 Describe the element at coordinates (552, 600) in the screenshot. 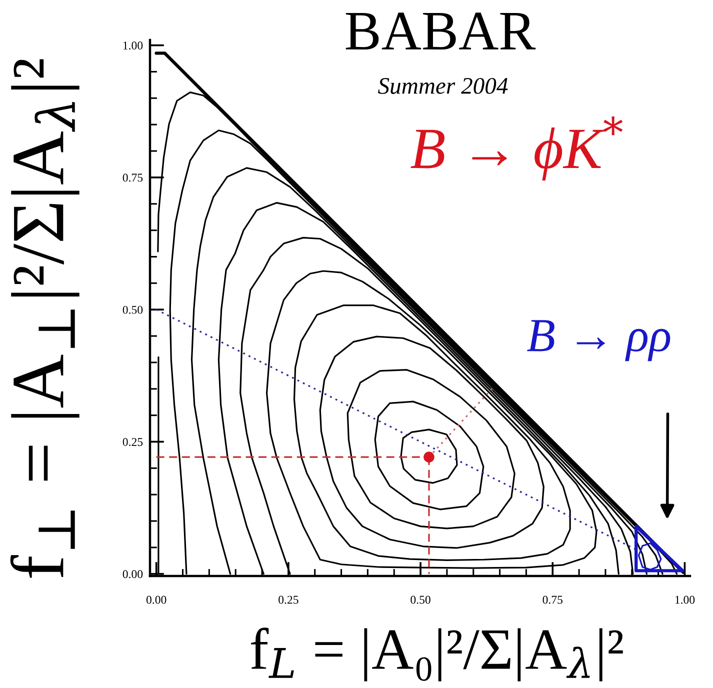

I see `x-tick-label: 0.75` at that location.